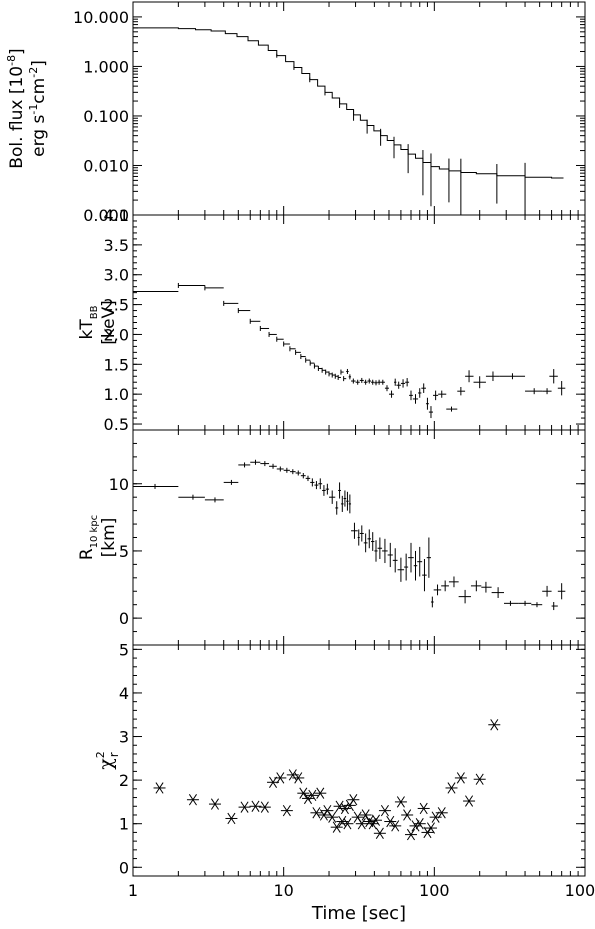  I want to click on y-tick-label: 0.010, so click(106, 165).